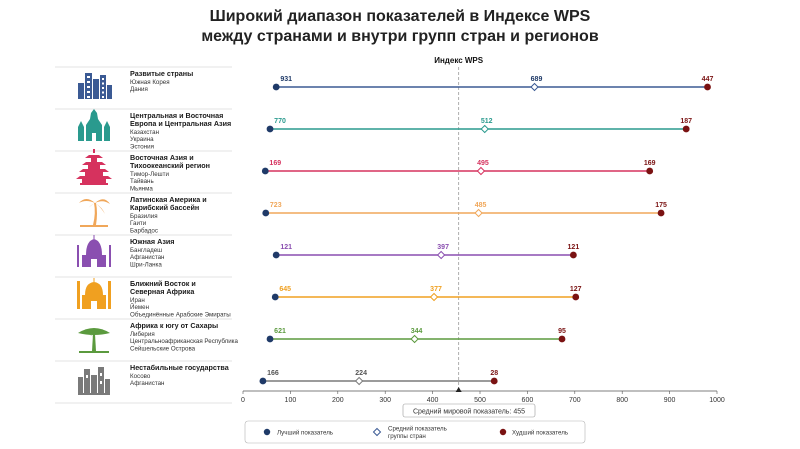 Image resolution: width=800 pixels, height=449 pixels. Describe the element at coordinates (483, 163) in the screenshot. I see `avg-value-label: 495` at that location.